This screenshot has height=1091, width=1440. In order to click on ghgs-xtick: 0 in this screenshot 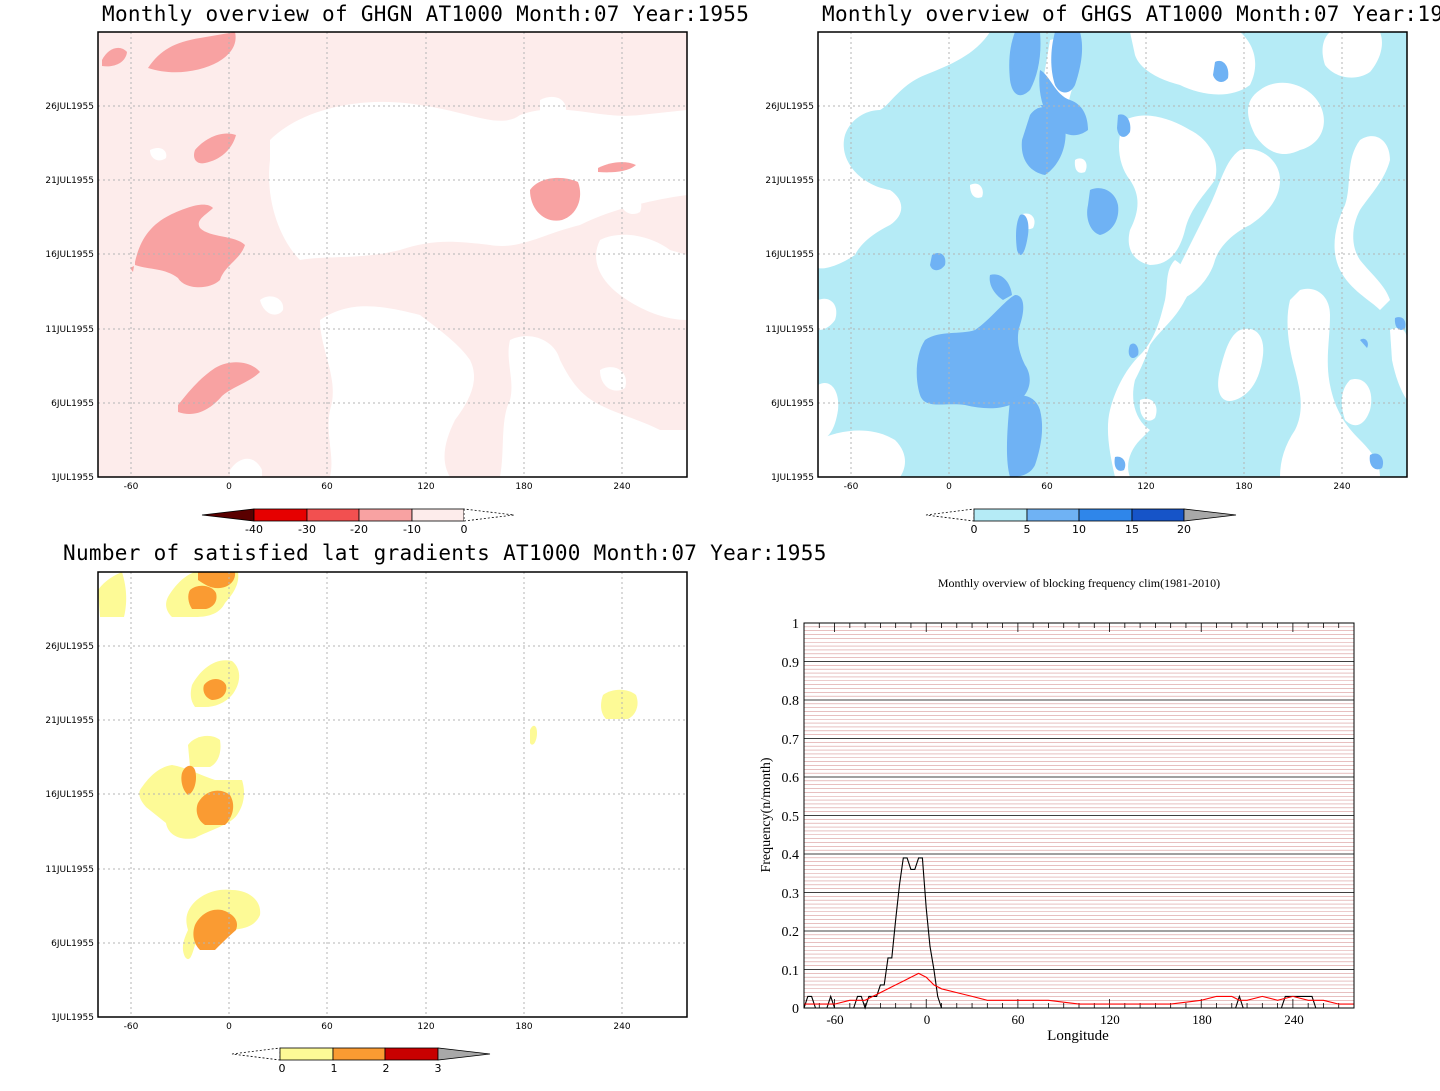, I will do `click(949, 487)`.